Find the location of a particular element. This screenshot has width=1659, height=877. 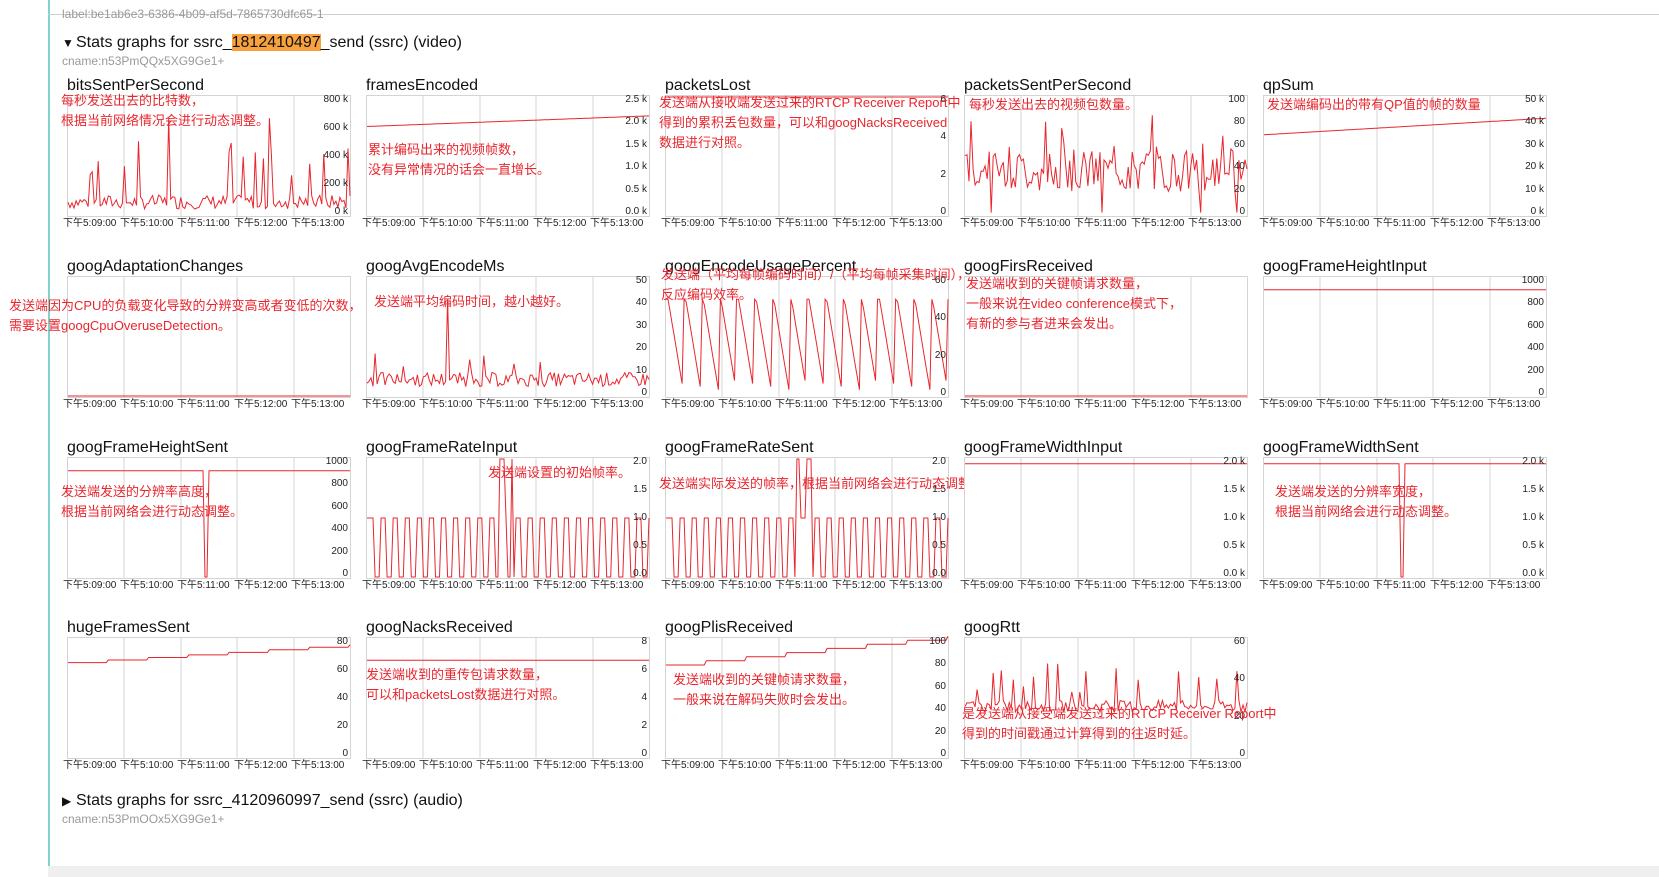

graph-plot-area: 80 60 40 20 0 is located at coordinates (209, 698).